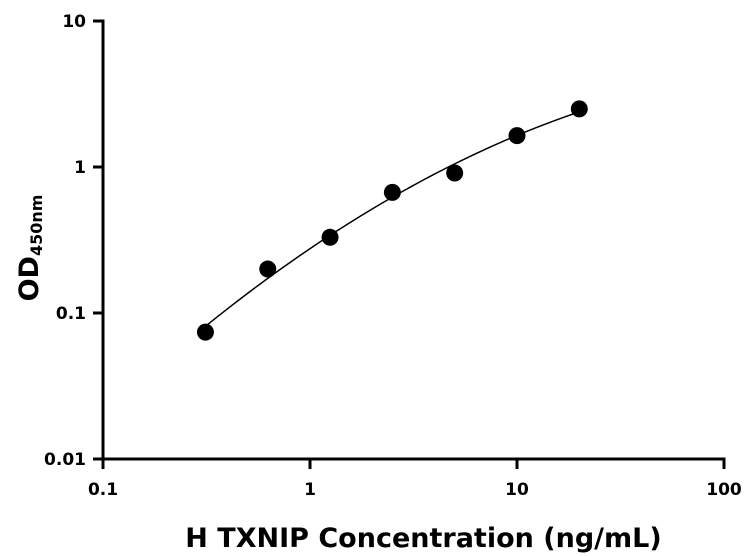 Image resolution: width=747 pixels, height=556 pixels. I want to click on x-tick-label: 0.1, so click(103, 490).